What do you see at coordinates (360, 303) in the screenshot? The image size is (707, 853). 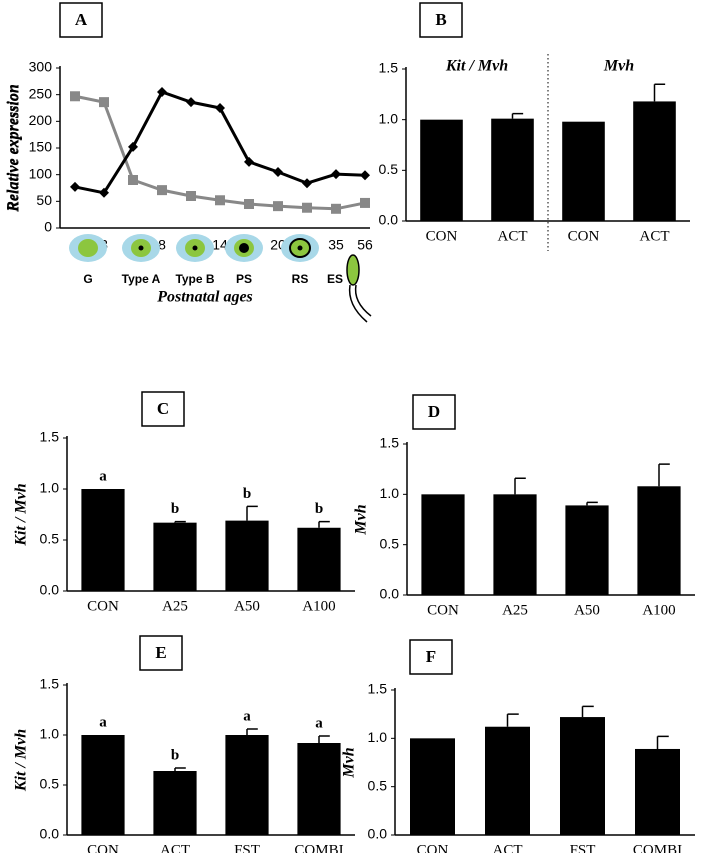 I see `sperm-tail` at bounding box center [360, 303].